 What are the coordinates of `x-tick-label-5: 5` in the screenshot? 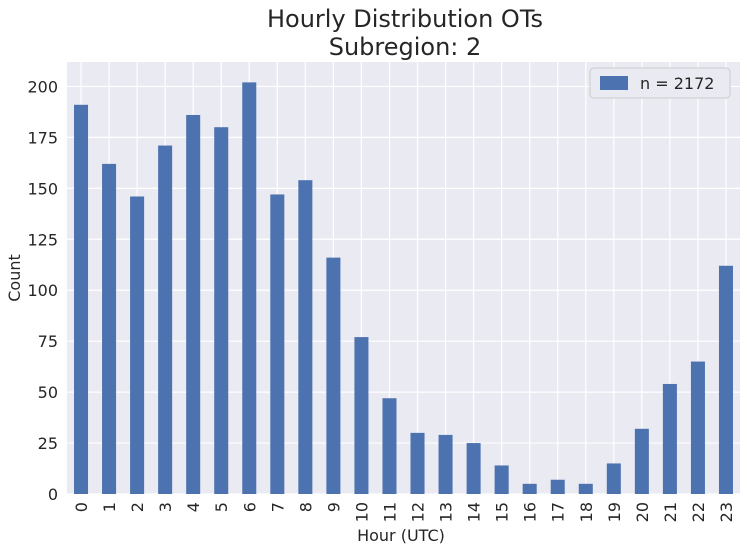 It's located at (221, 507).